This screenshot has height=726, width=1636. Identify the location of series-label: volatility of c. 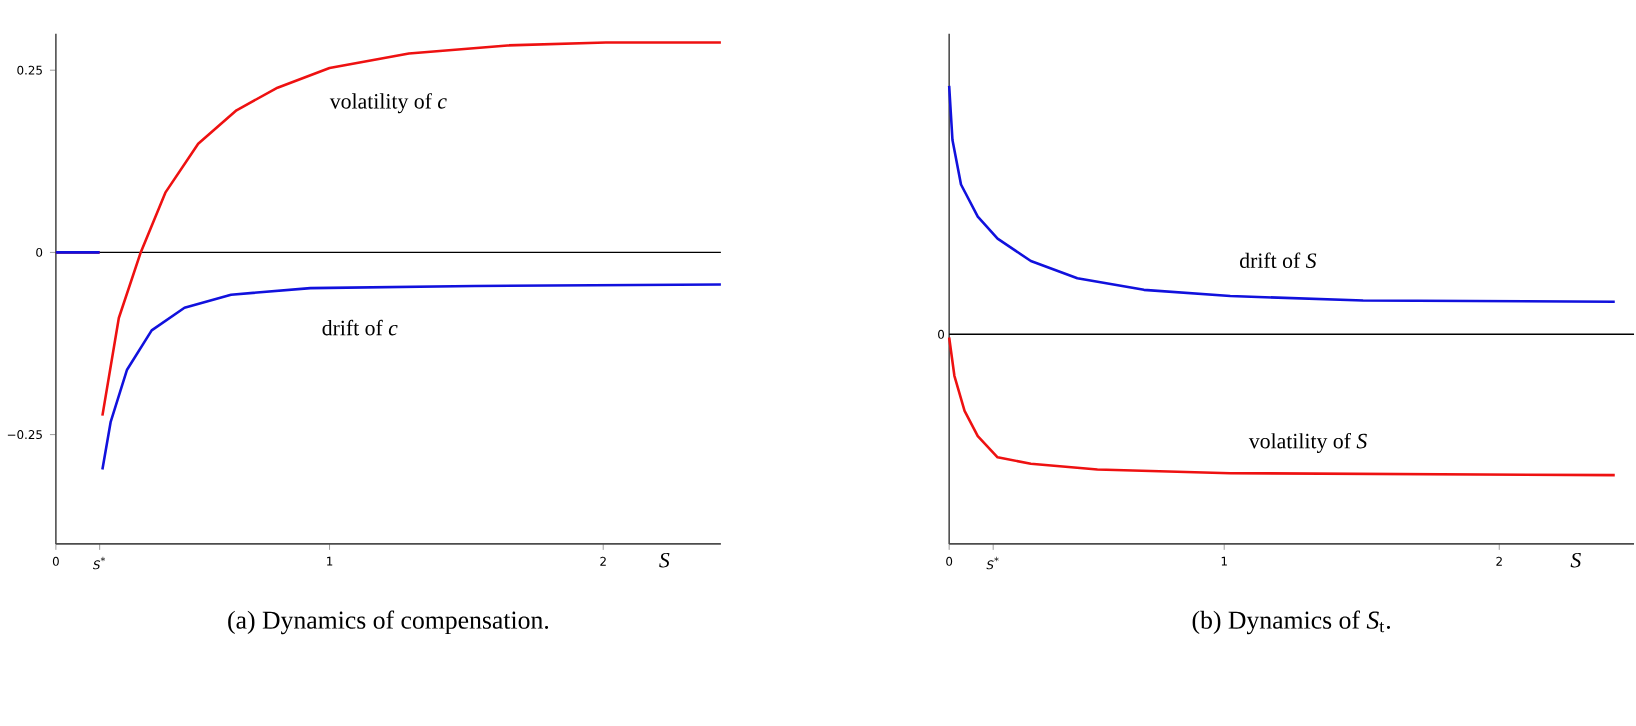
(388, 102).